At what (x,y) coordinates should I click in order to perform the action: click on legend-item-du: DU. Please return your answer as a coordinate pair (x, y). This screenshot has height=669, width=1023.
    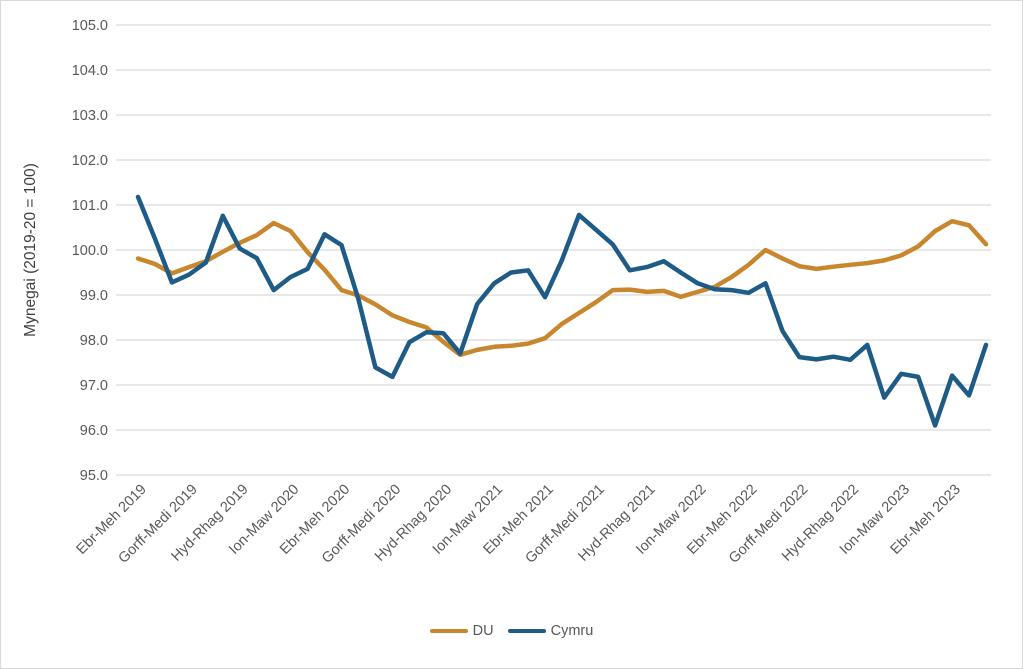
    Looking at the image, I should click on (461, 631).